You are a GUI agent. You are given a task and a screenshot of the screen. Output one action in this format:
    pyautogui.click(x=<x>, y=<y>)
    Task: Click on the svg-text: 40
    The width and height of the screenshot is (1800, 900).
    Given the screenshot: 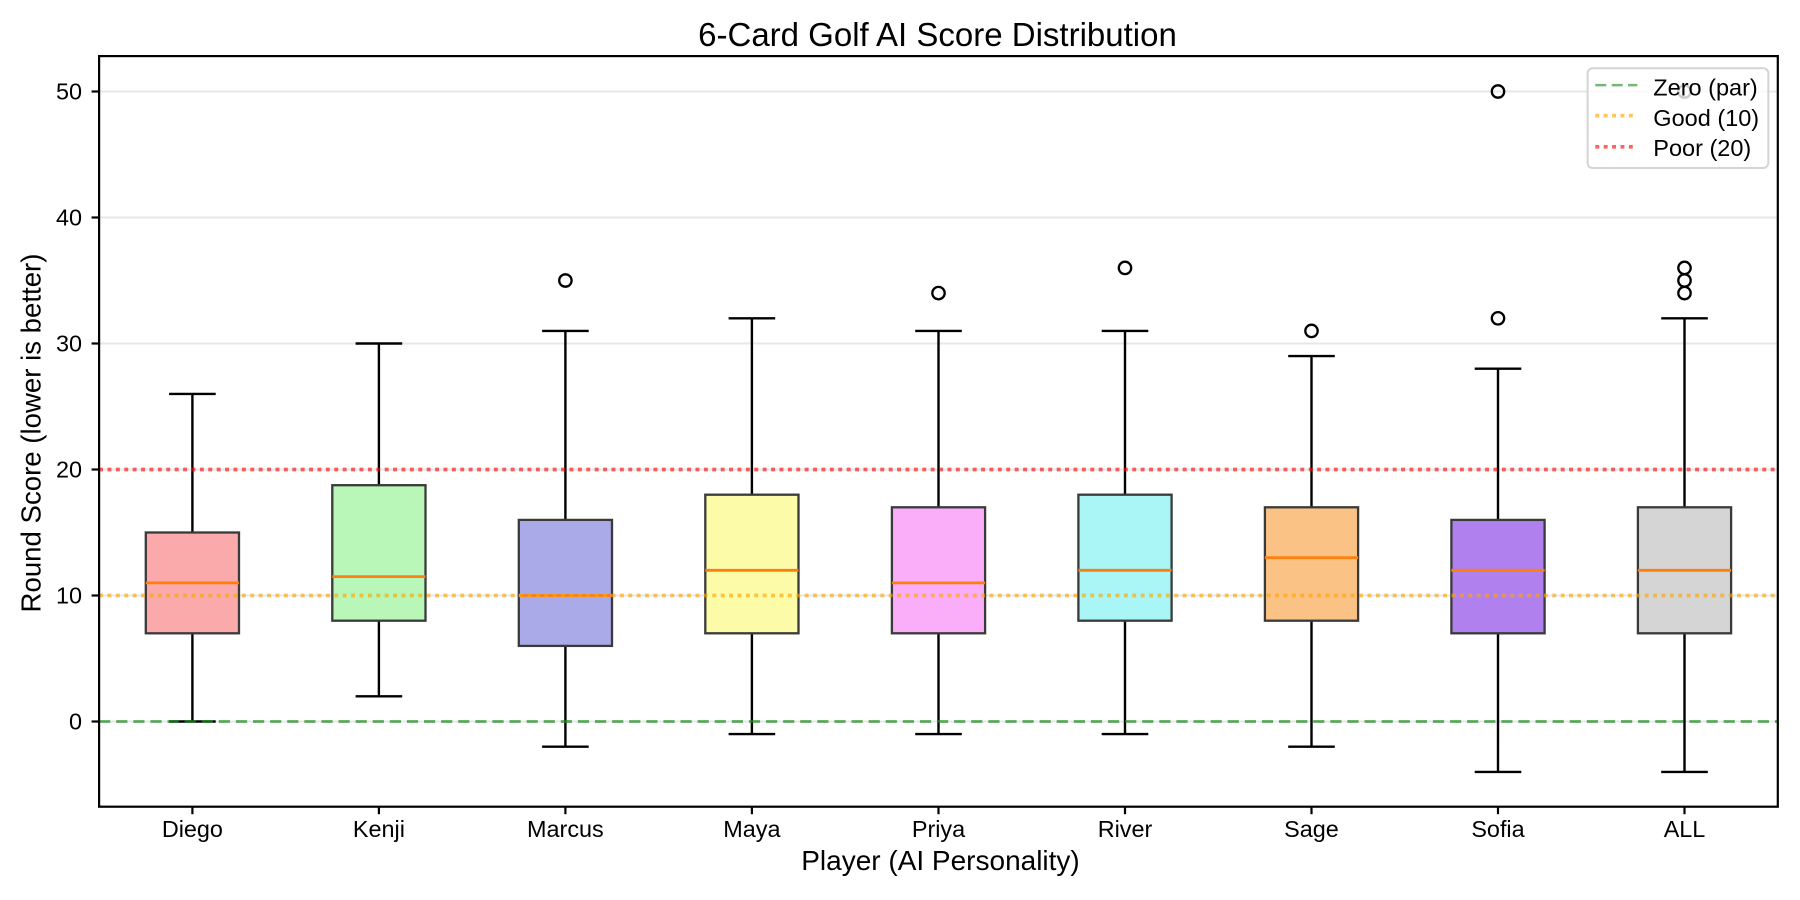 What is the action you would take?
    pyautogui.click(x=69, y=218)
    